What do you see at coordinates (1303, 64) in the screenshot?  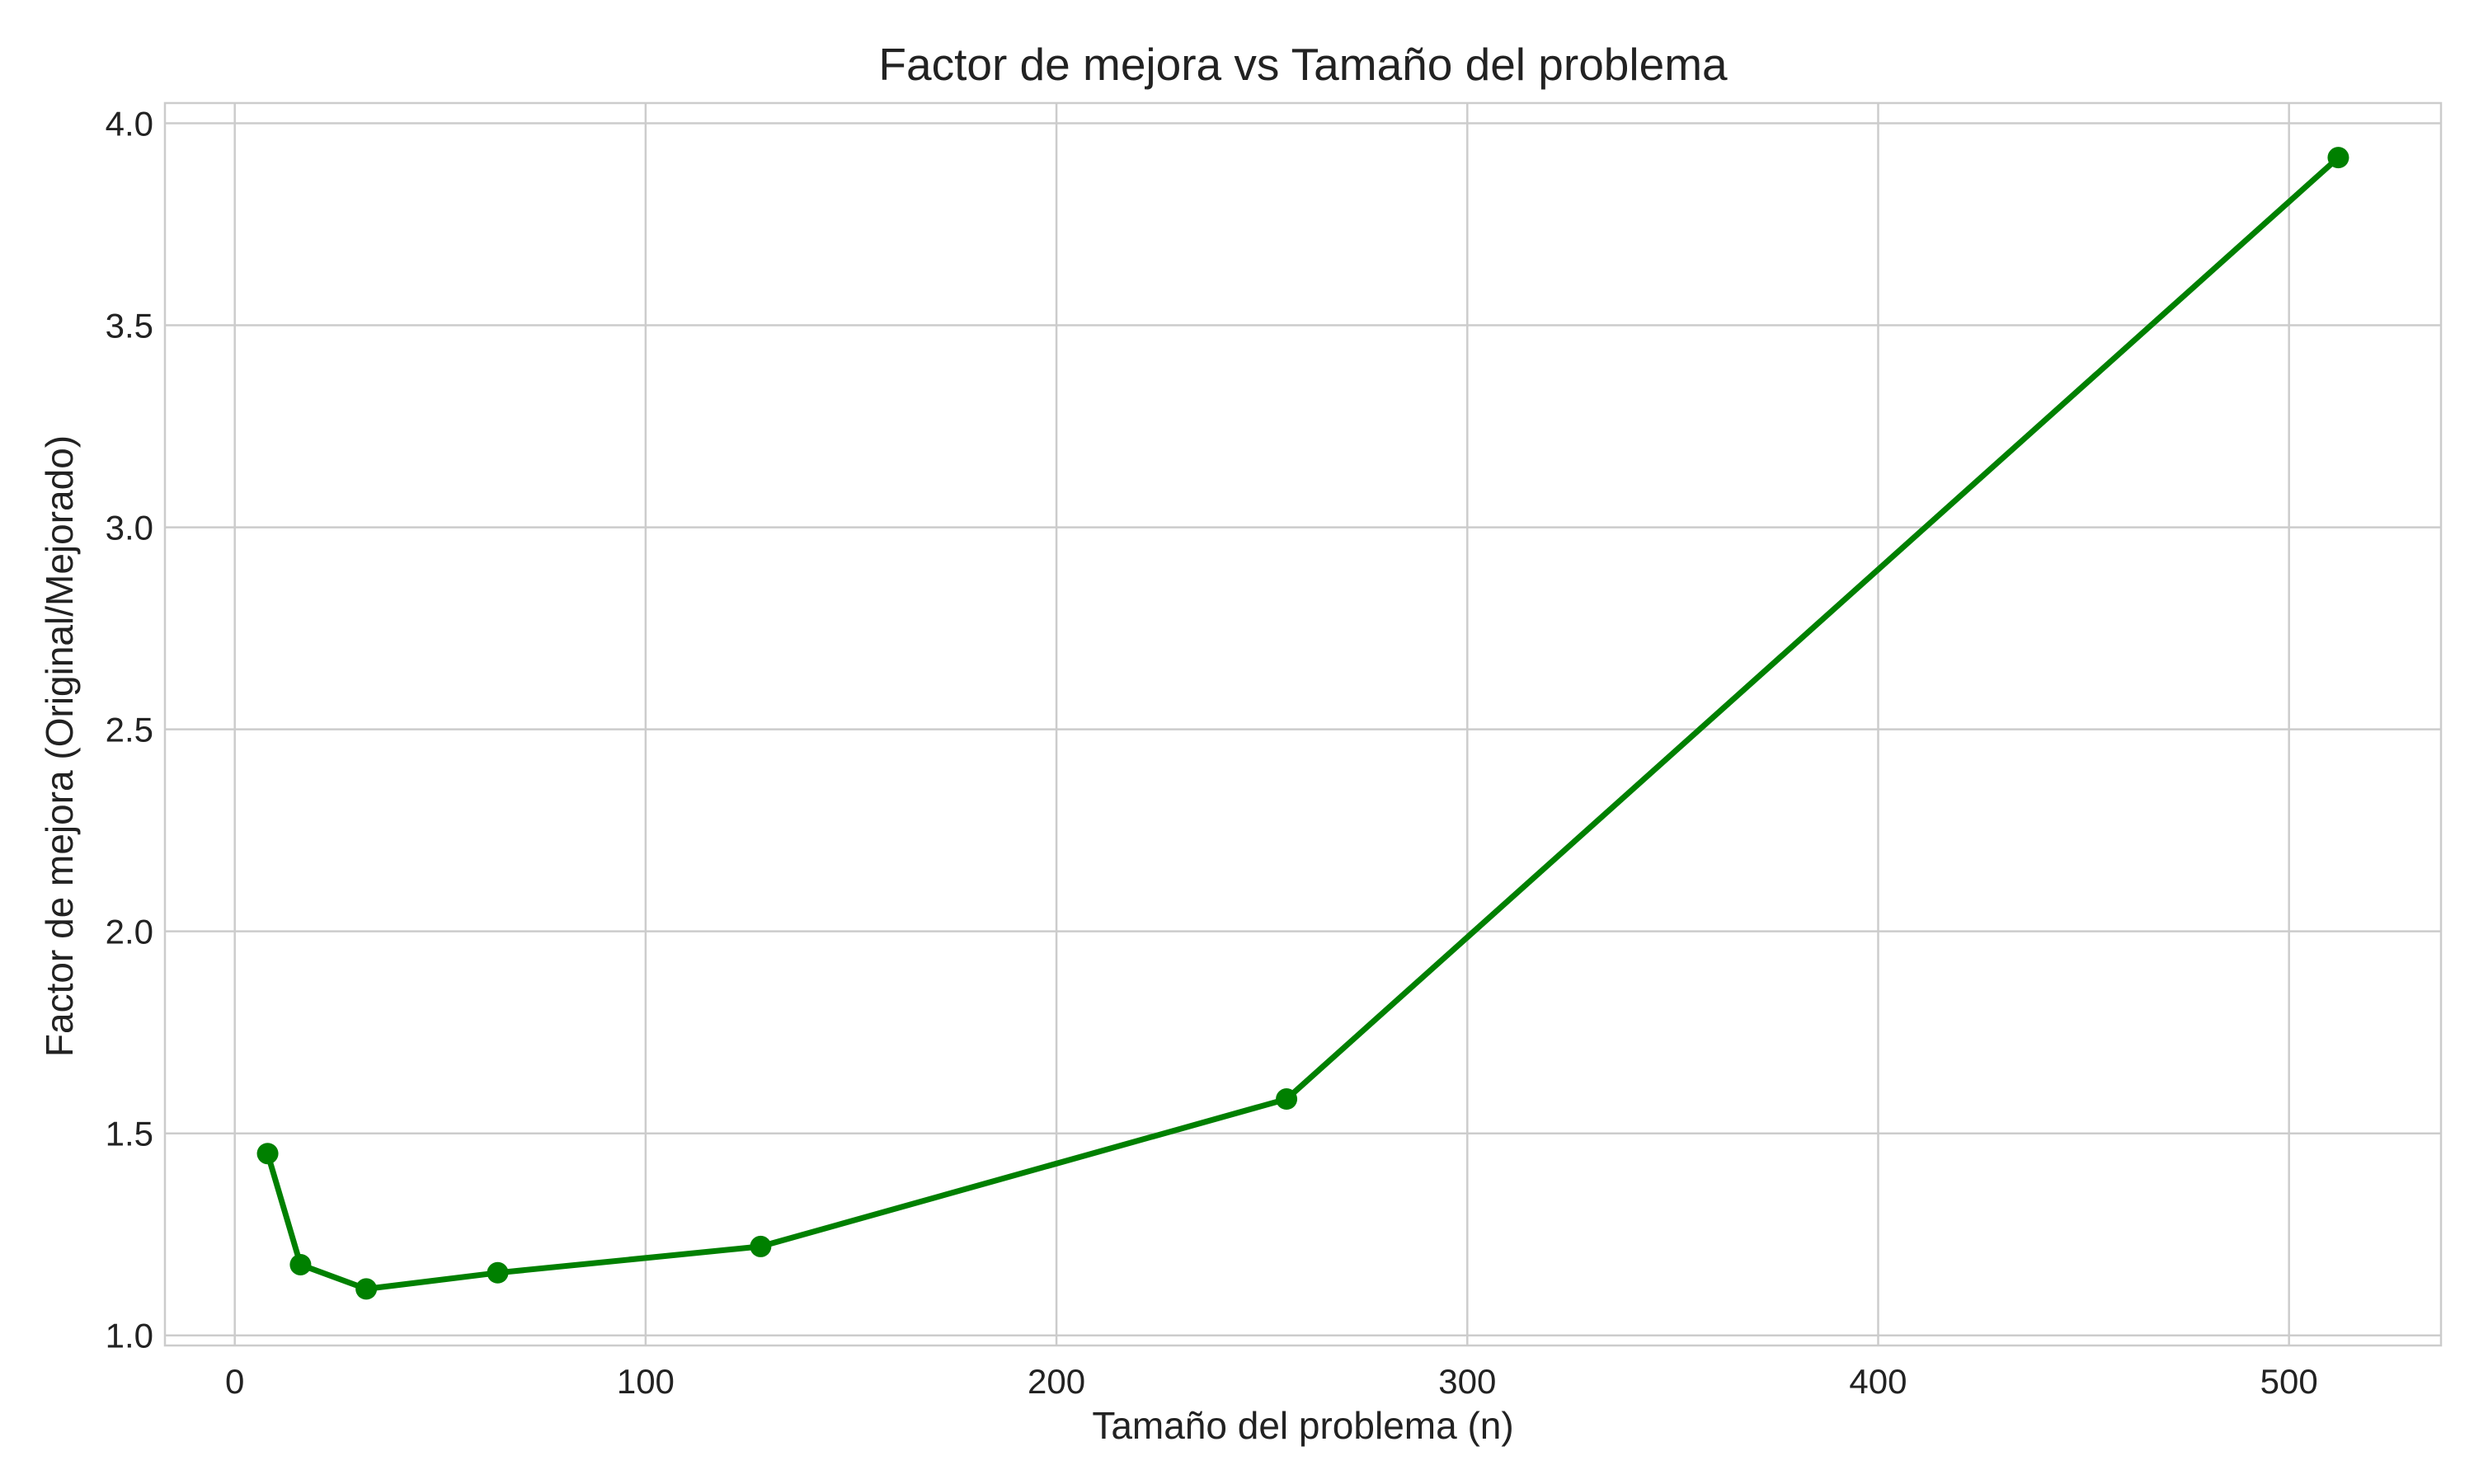 I see `chart-title: Factor de mejora vs Tamaño del problema` at bounding box center [1303, 64].